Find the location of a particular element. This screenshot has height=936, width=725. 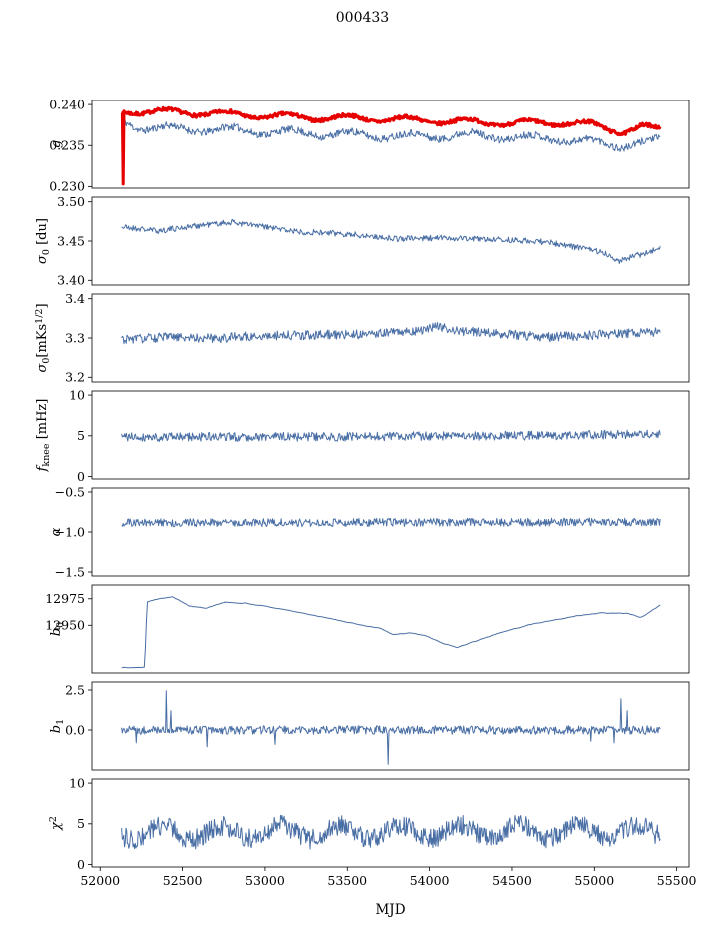

ylabel-fknee: fknee [mHz] is located at coordinates (43, 436).